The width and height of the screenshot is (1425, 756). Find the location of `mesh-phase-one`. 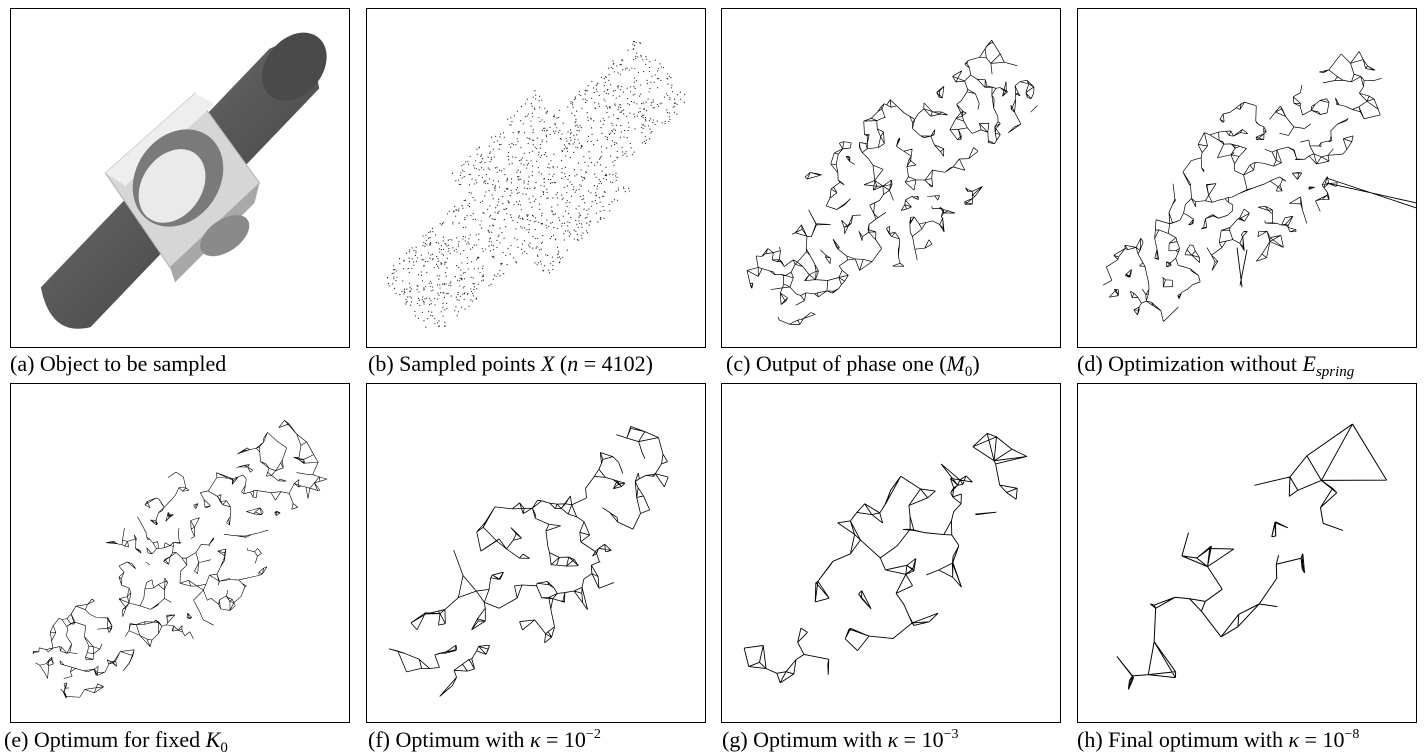

mesh-phase-one is located at coordinates (892, 182).